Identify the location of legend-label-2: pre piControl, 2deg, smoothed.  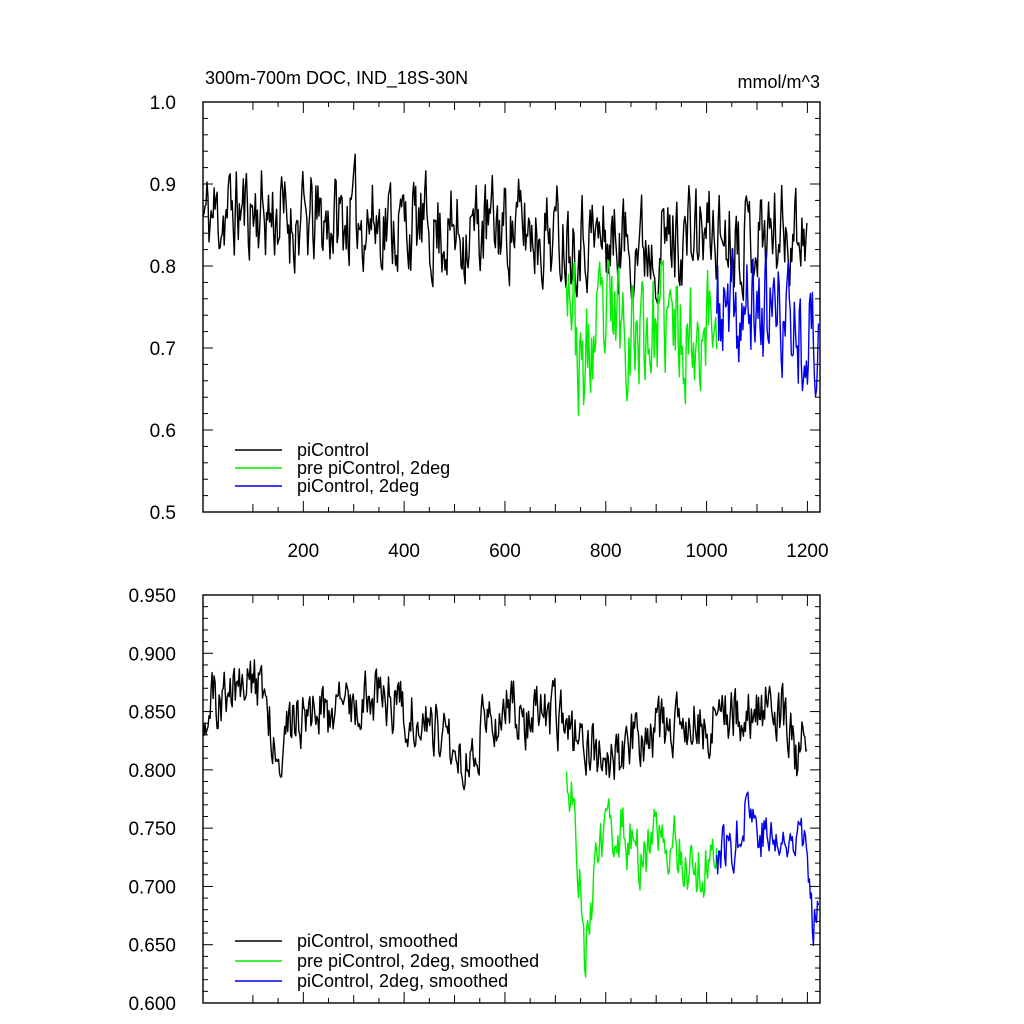
(418, 961).